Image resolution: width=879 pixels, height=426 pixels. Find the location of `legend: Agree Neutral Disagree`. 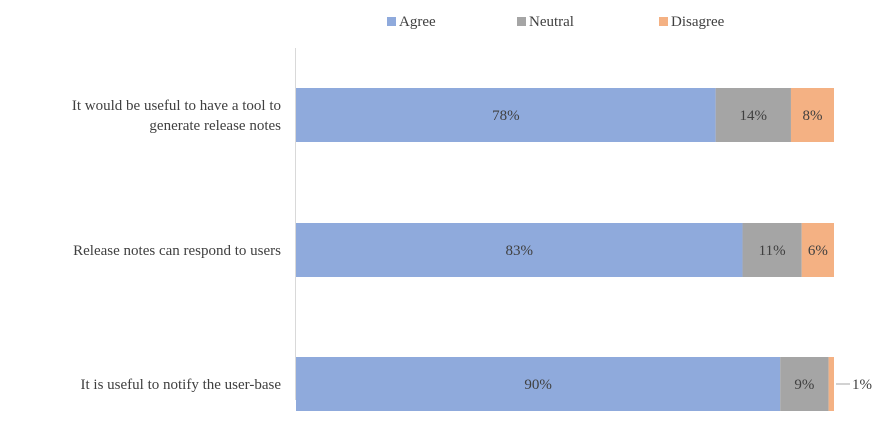

legend: Agree Neutral Disagree is located at coordinates (556, 22).